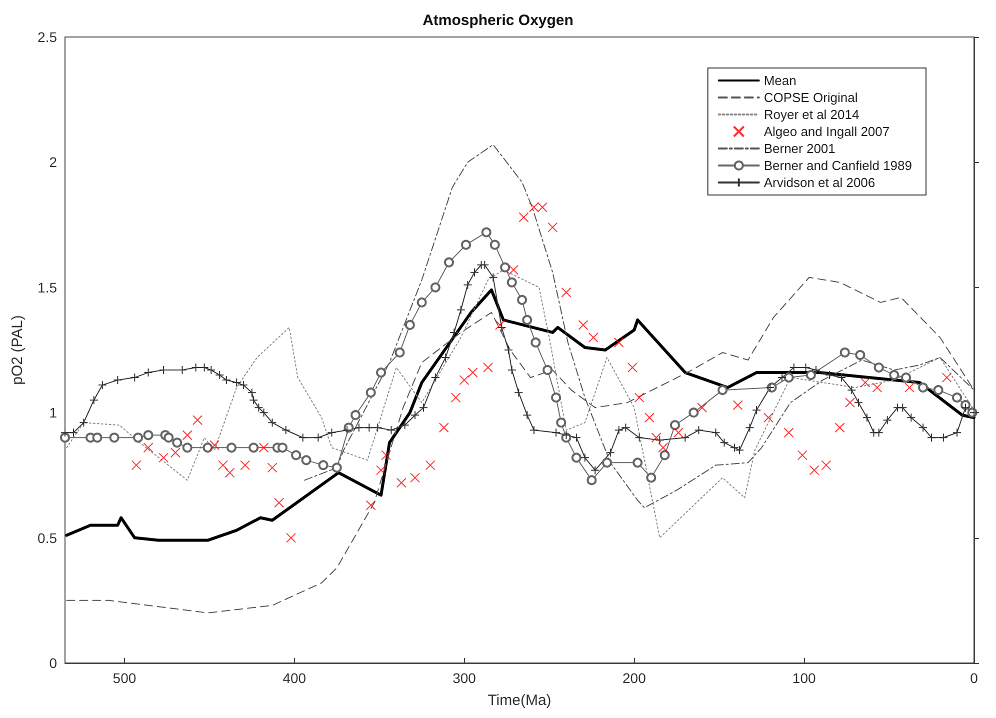  Describe the element at coordinates (48, 287) in the screenshot. I see `y-tick-label: 1.5` at that location.